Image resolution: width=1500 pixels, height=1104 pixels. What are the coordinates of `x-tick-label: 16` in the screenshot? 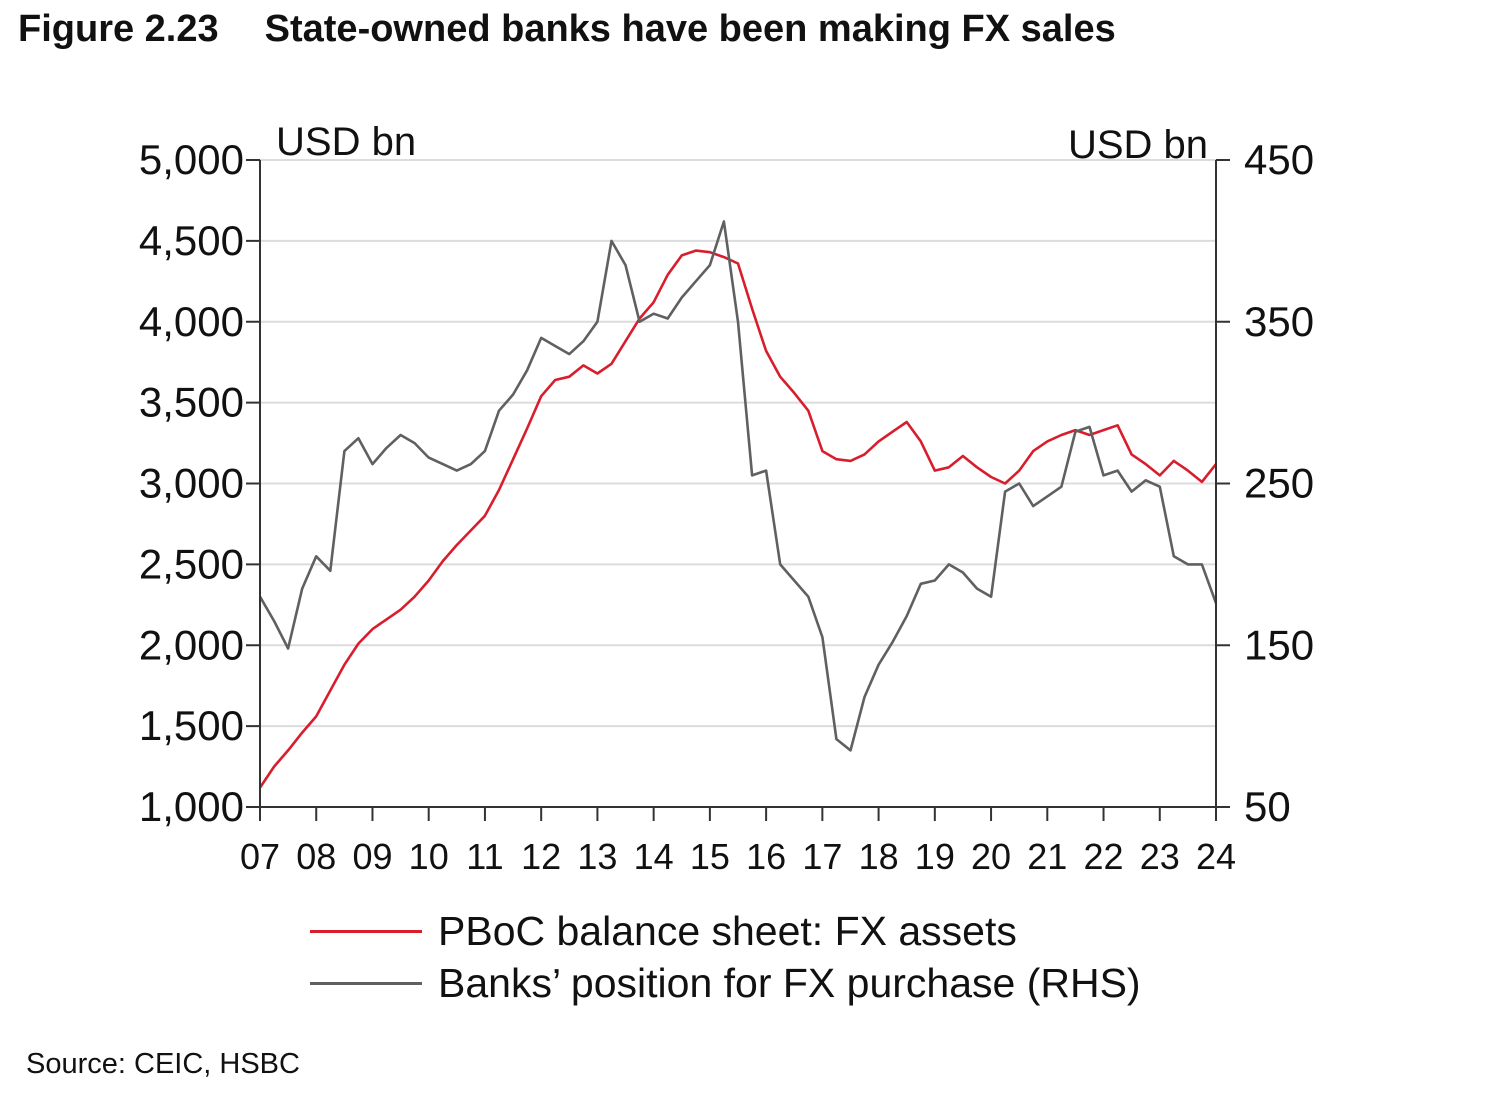 It's located at (766, 856).